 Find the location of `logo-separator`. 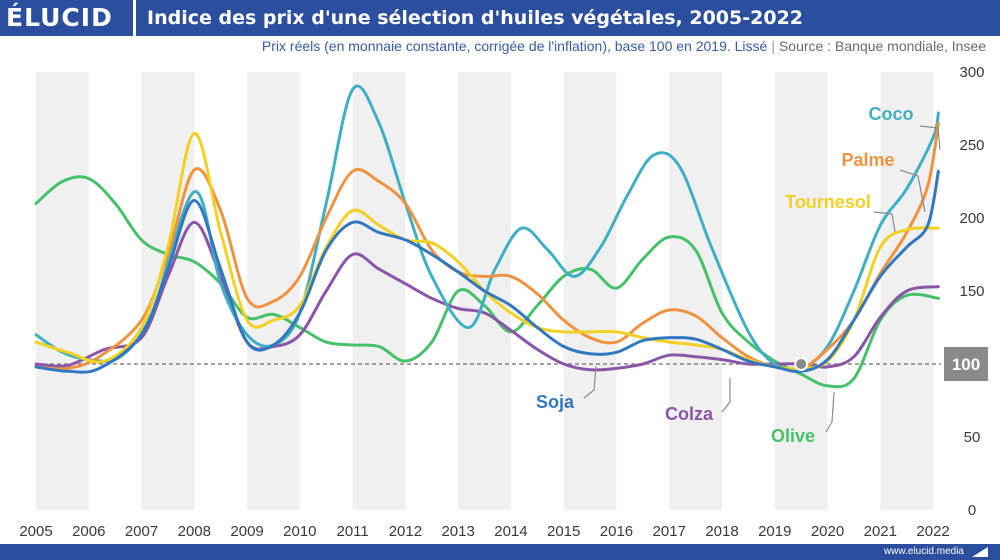

logo-separator is located at coordinates (134, 18).